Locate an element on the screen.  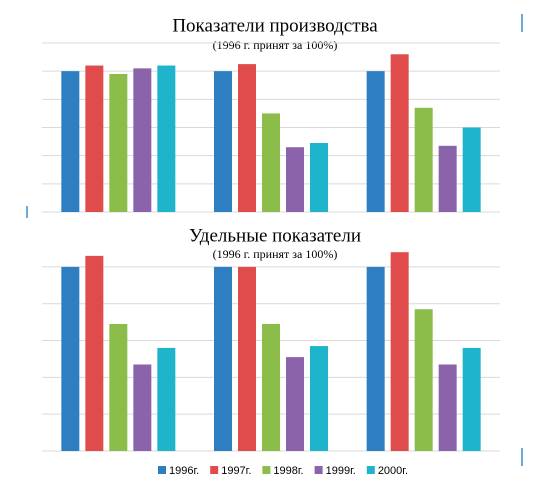
legend-label: 1998г. is located at coordinates (288, 471).